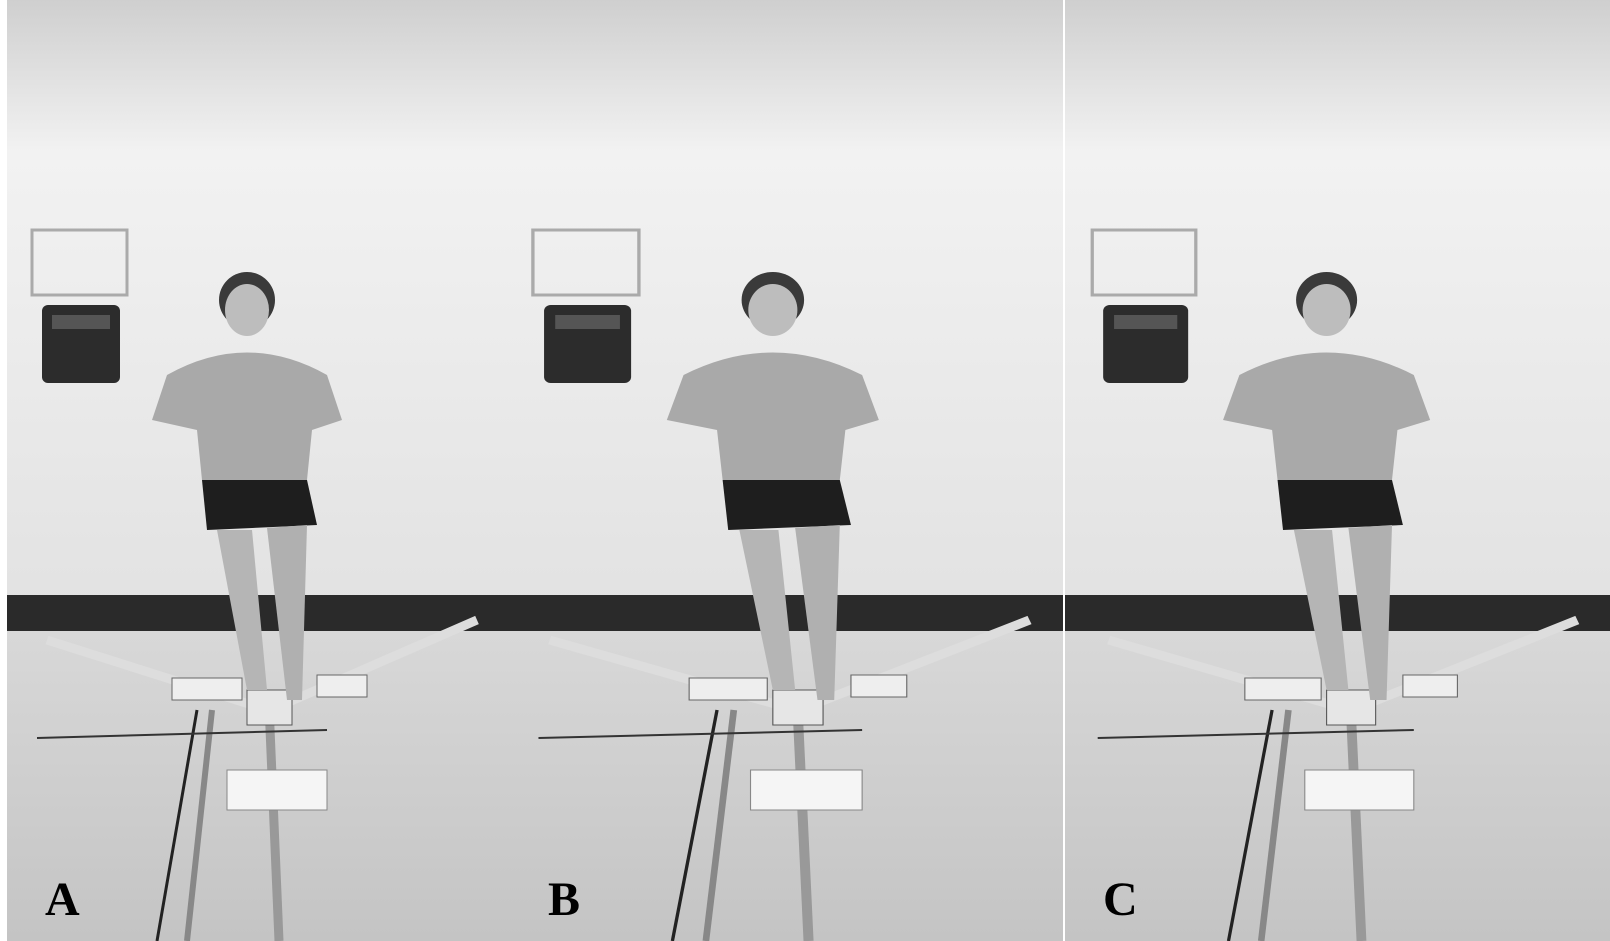 The height and width of the screenshot is (941, 1610). Describe the element at coordinates (62, 899) in the screenshot. I see `panel-label: A` at that location.